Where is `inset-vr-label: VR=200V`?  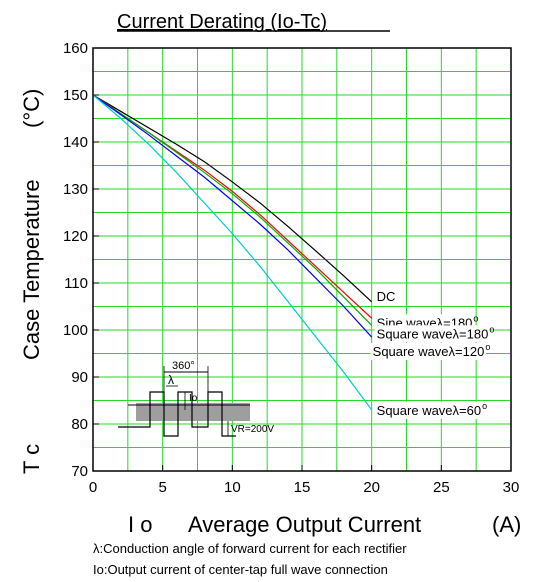 inset-vr-label: VR=200V is located at coordinates (252, 429).